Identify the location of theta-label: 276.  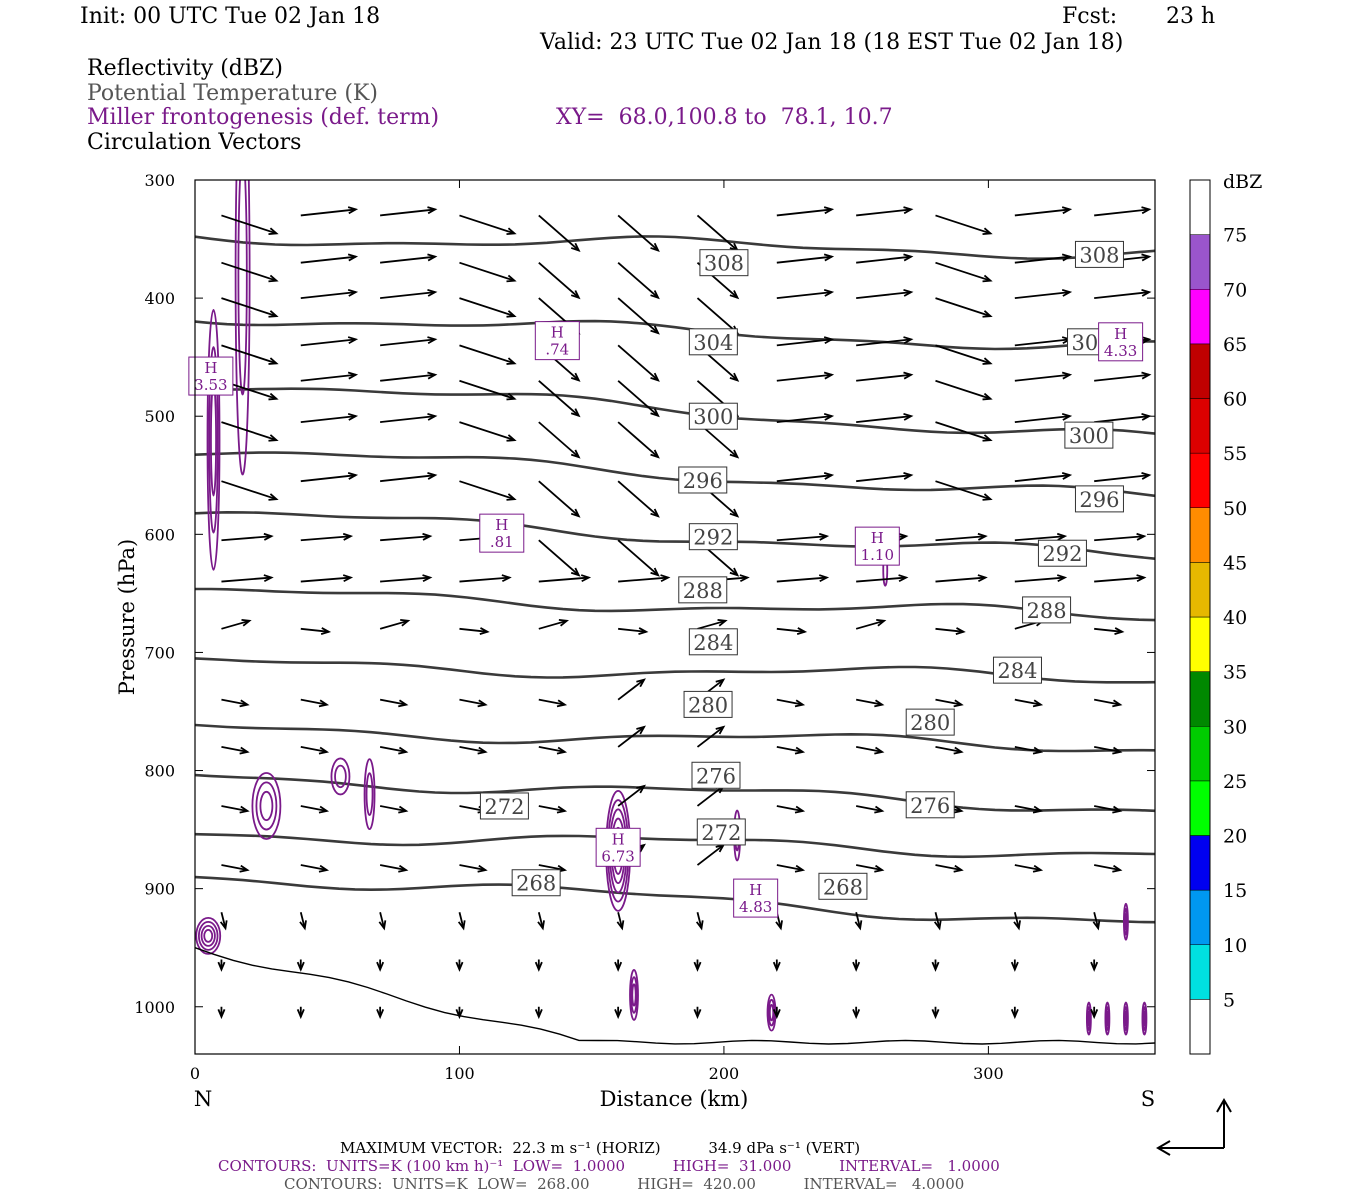
(716, 776).